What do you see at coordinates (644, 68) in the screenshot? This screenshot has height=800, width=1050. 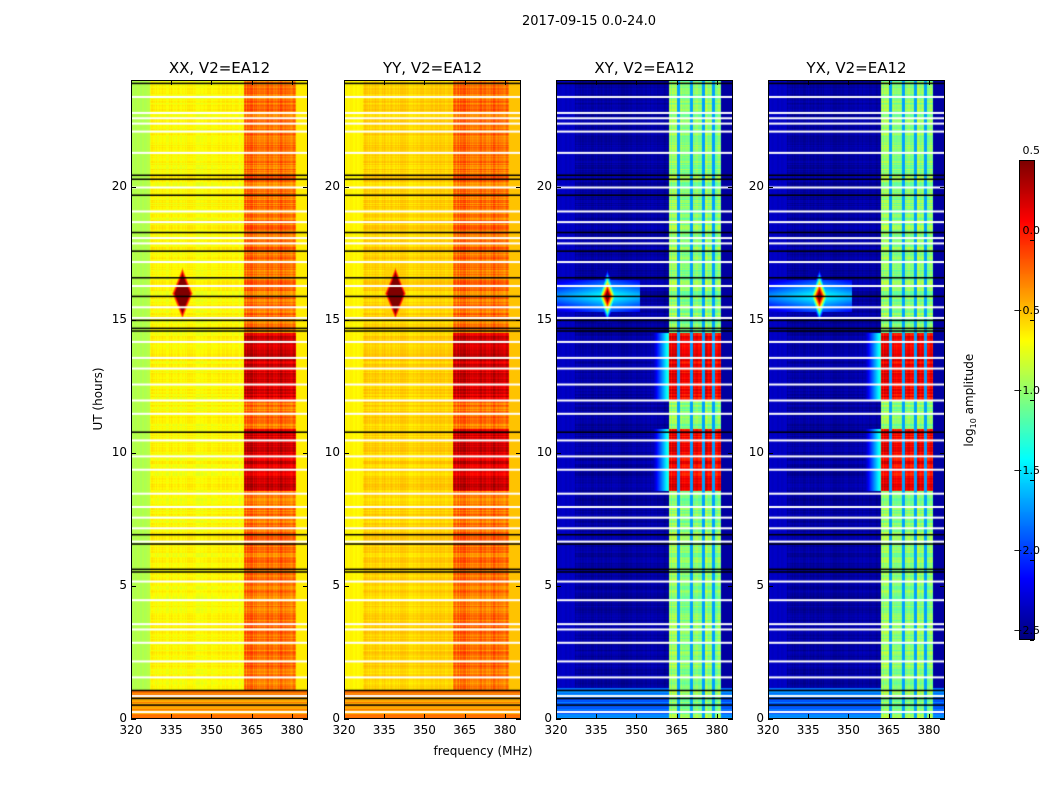 I see `panel-title: XY, V2=EA12` at bounding box center [644, 68].